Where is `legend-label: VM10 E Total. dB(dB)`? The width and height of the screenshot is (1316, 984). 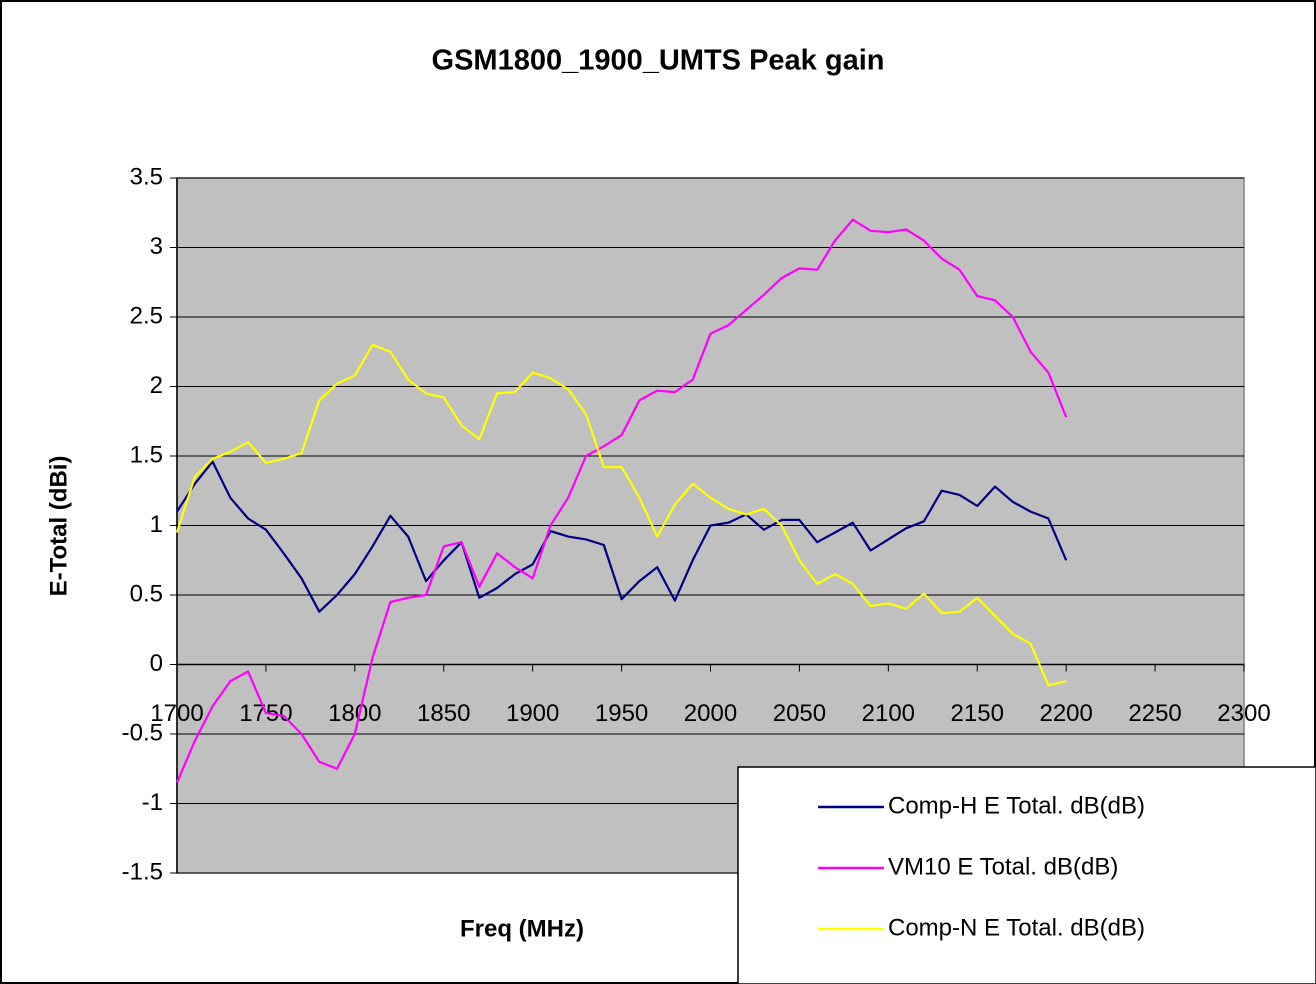
legend-label: VM10 E Total. dB(dB) is located at coordinates (1003, 866).